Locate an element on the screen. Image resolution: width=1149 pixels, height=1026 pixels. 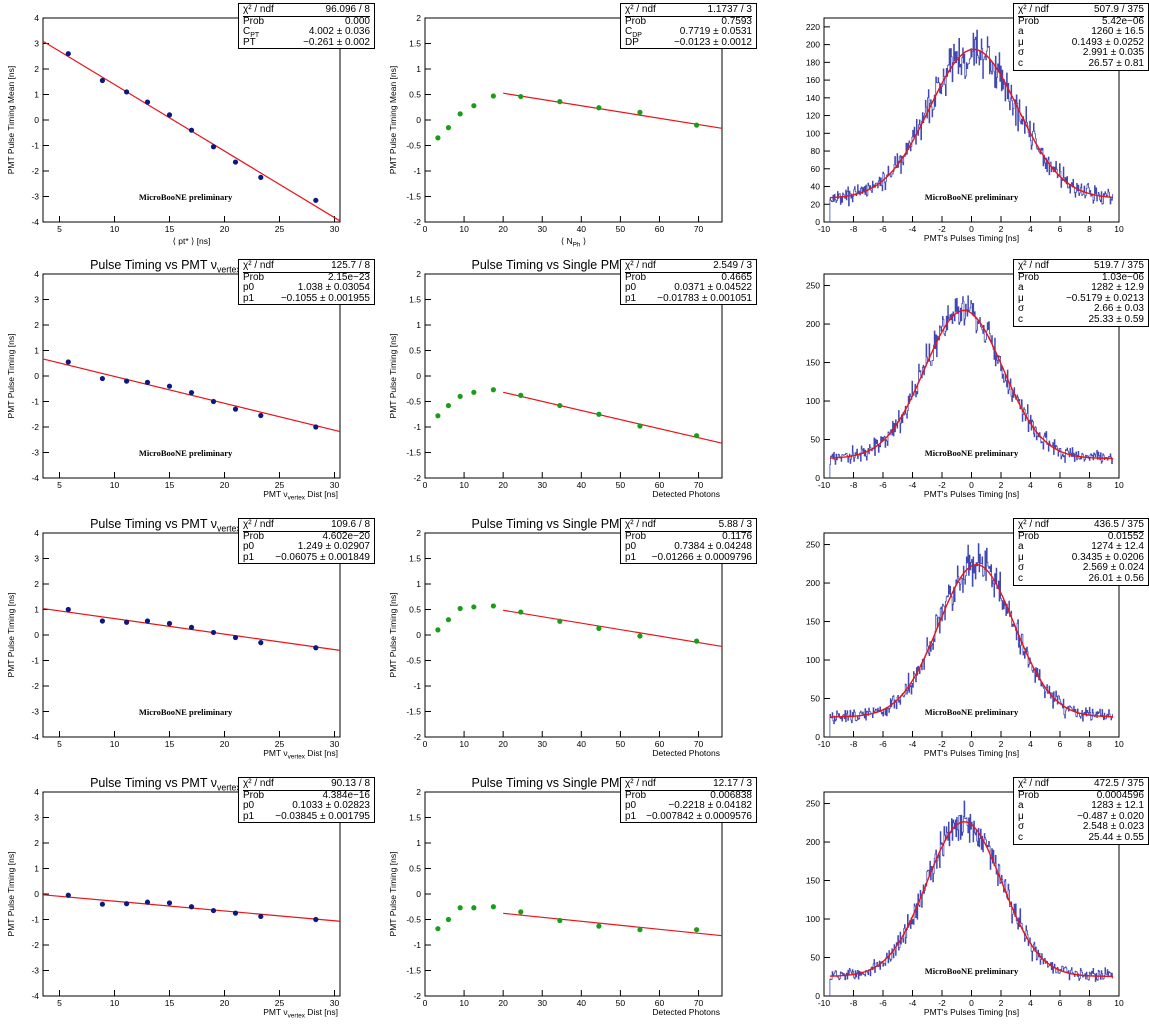
stats-row: p1 −0.01783 ± 0.001051 is located at coordinates (688, 299).